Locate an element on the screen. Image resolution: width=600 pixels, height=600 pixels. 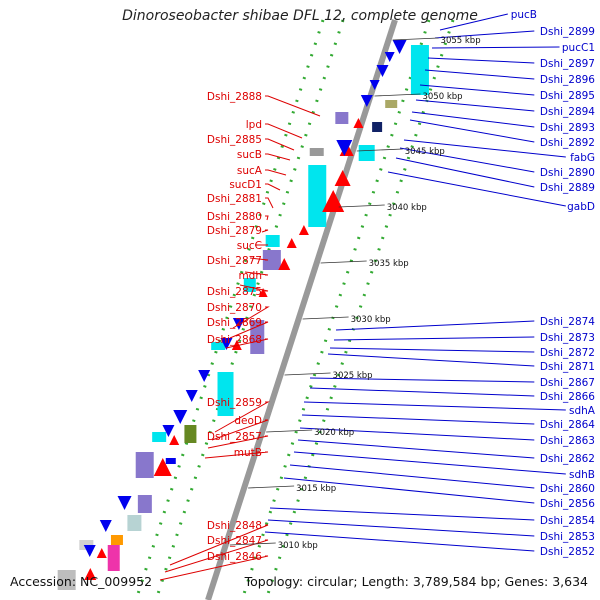
gene-label-right: Dshi_2852 is located at coordinates (567, 552).